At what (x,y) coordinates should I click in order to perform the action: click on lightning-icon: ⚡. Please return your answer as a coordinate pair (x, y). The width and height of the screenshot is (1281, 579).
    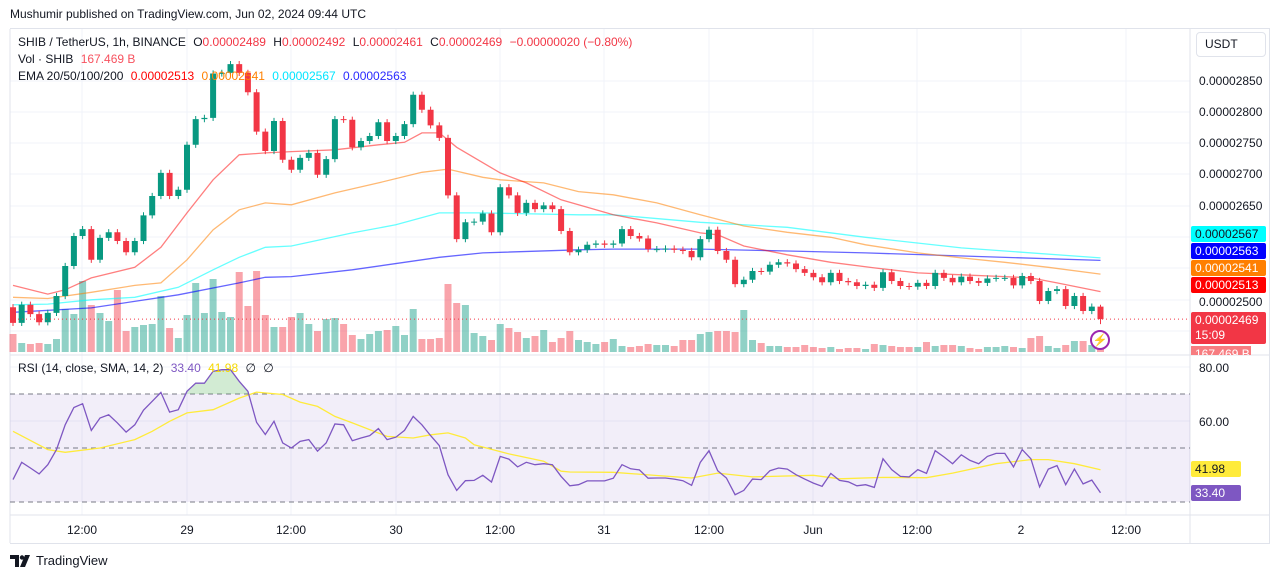
    Looking at the image, I should click on (1100, 340).